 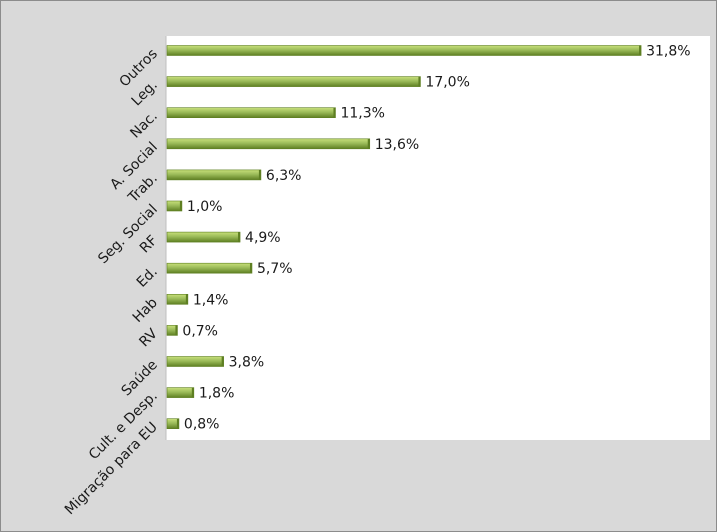 I want to click on value-label-3: 11,3%, so click(x=362, y=114).